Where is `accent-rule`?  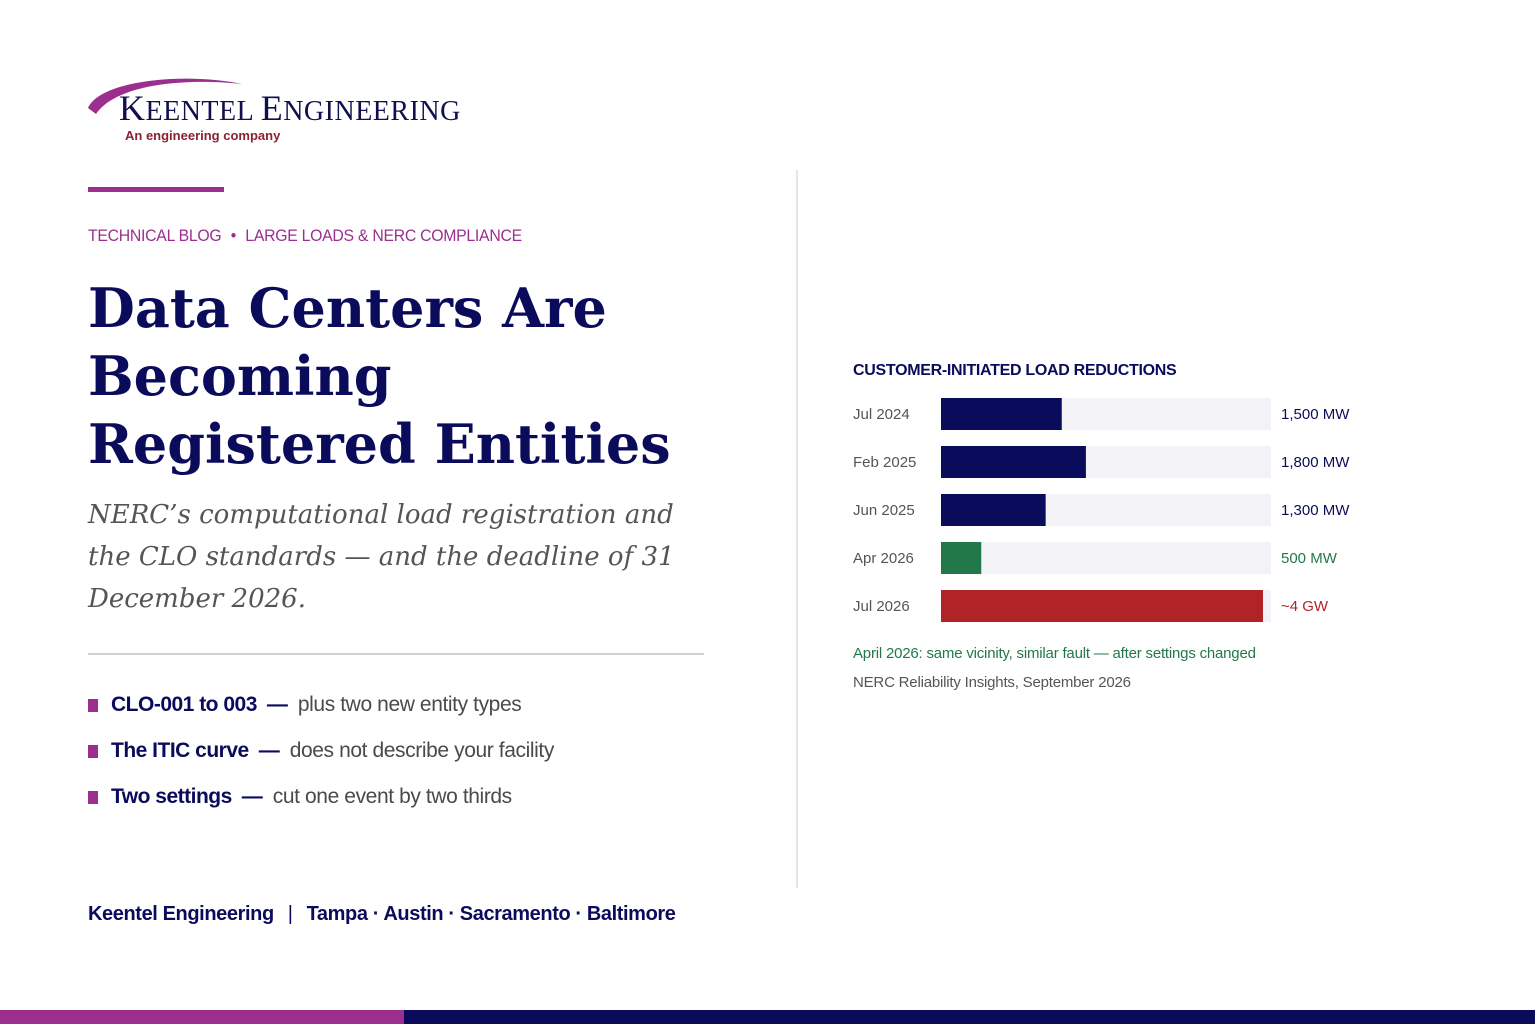
accent-rule is located at coordinates (156, 189).